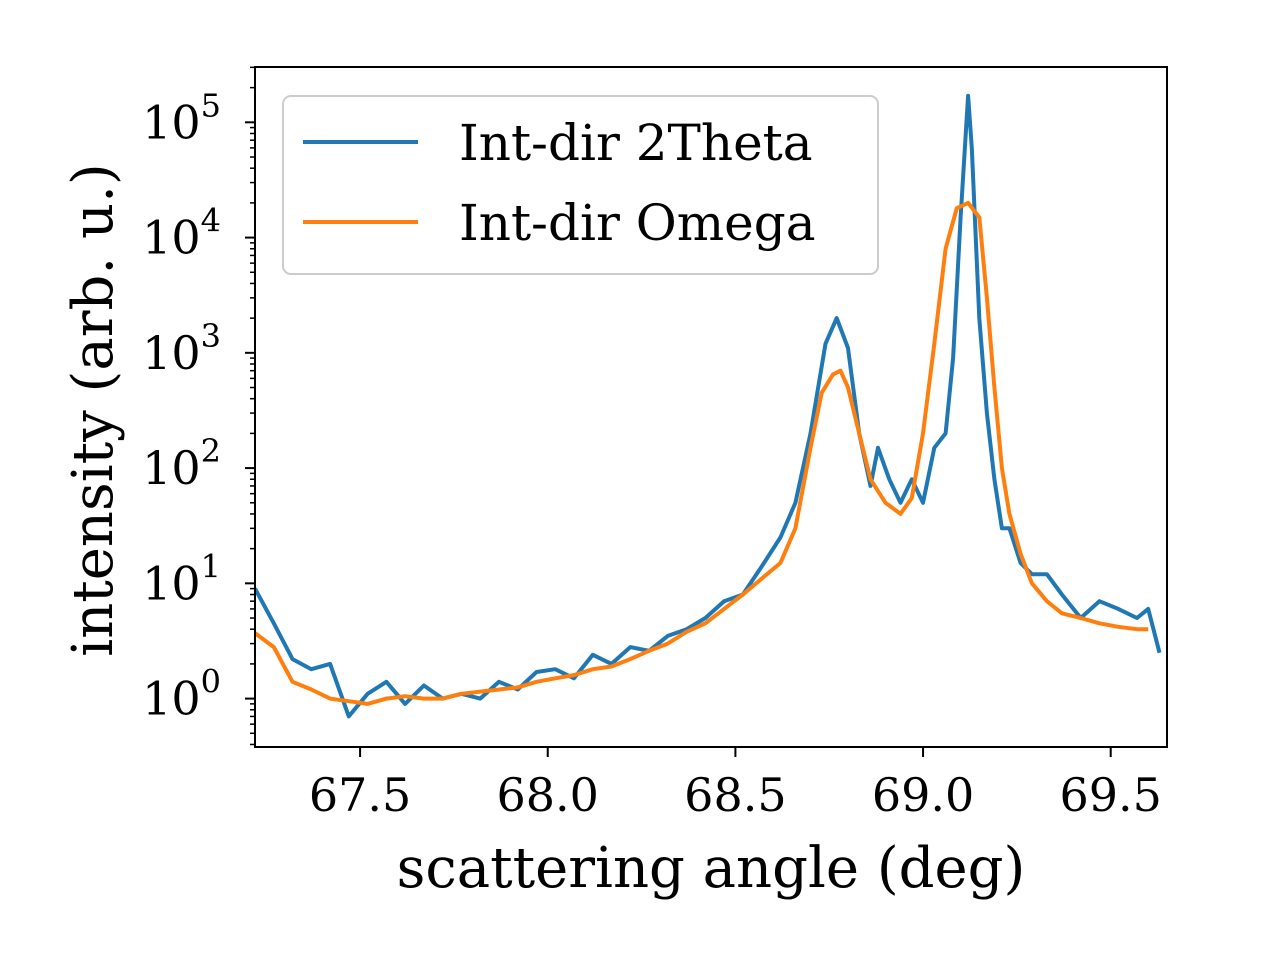 This screenshot has height=960, width=1280. What do you see at coordinates (198, 406) in the screenshot?
I see `y-axis: 10⁰ 10¹ 10² 10³ 10⁴ 10⁵` at bounding box center [198, 406].